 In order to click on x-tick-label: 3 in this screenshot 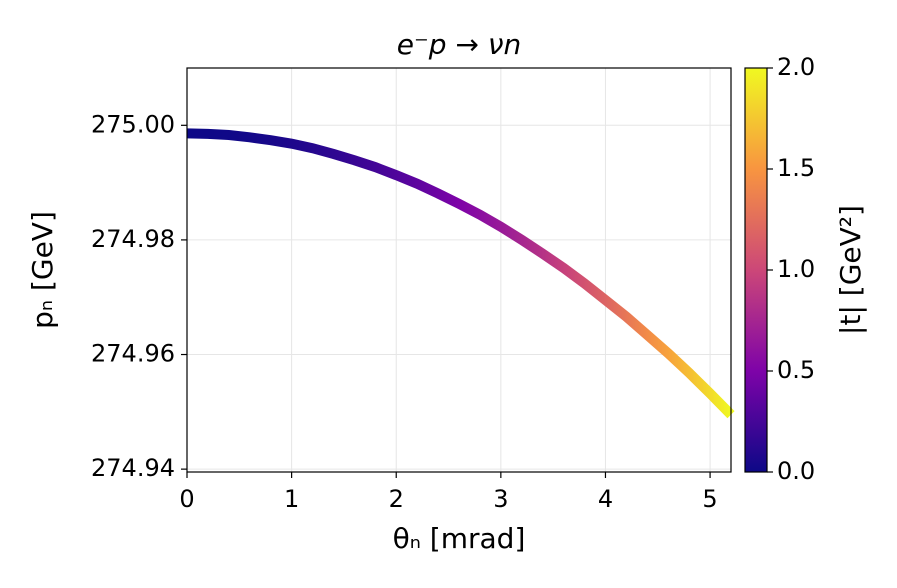, I will do `click(500, 499)`.